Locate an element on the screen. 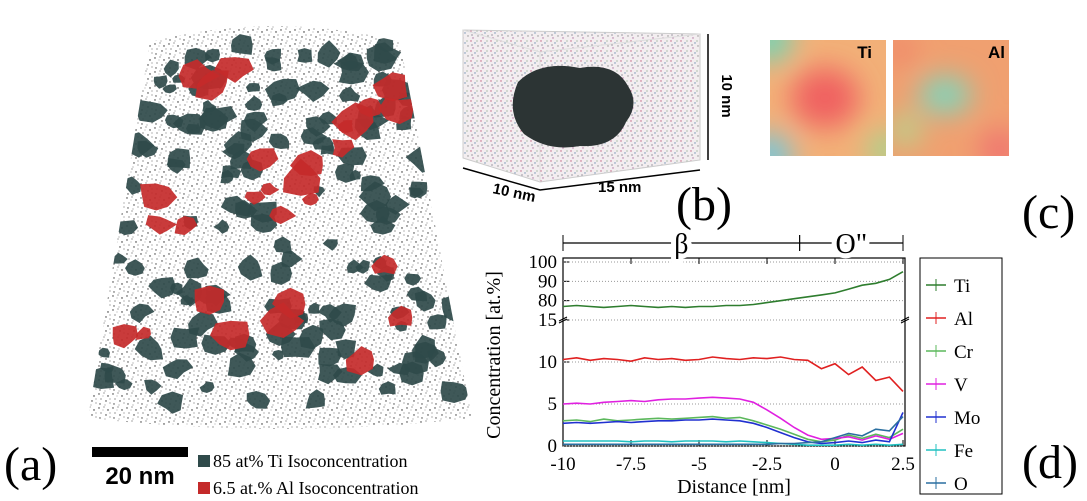 The image size is (1087, 501). panel-label: (b) is located at coordinates (704, 204).